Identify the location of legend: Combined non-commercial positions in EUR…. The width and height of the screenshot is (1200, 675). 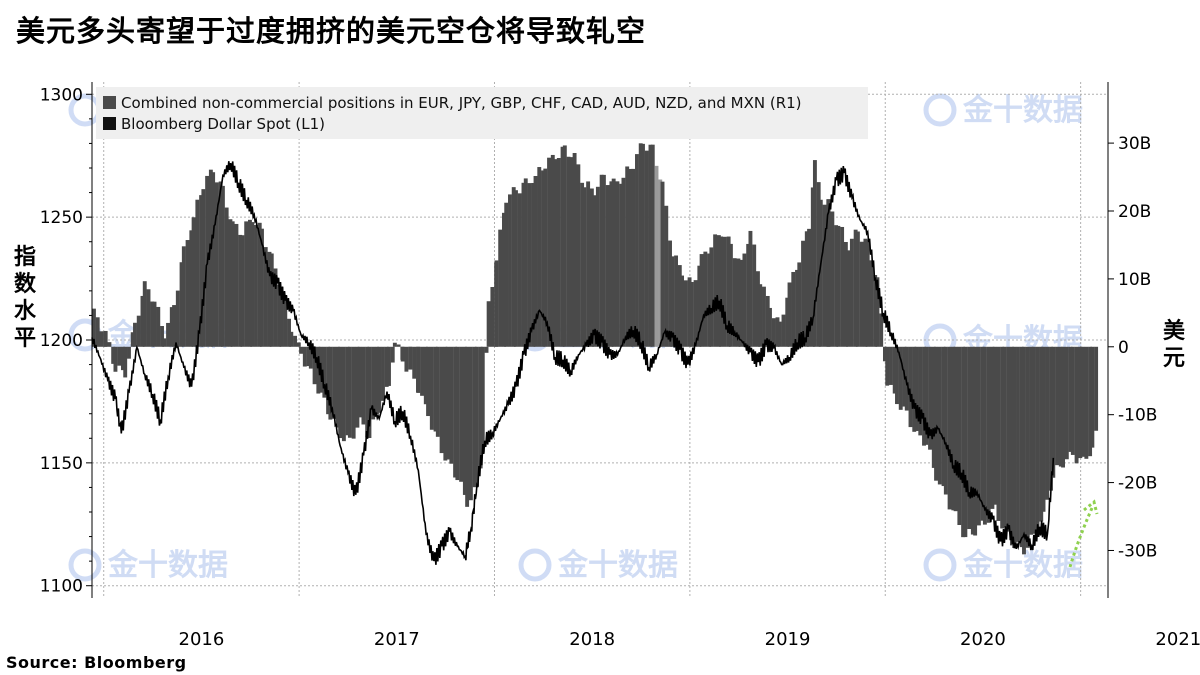
(482, 113).